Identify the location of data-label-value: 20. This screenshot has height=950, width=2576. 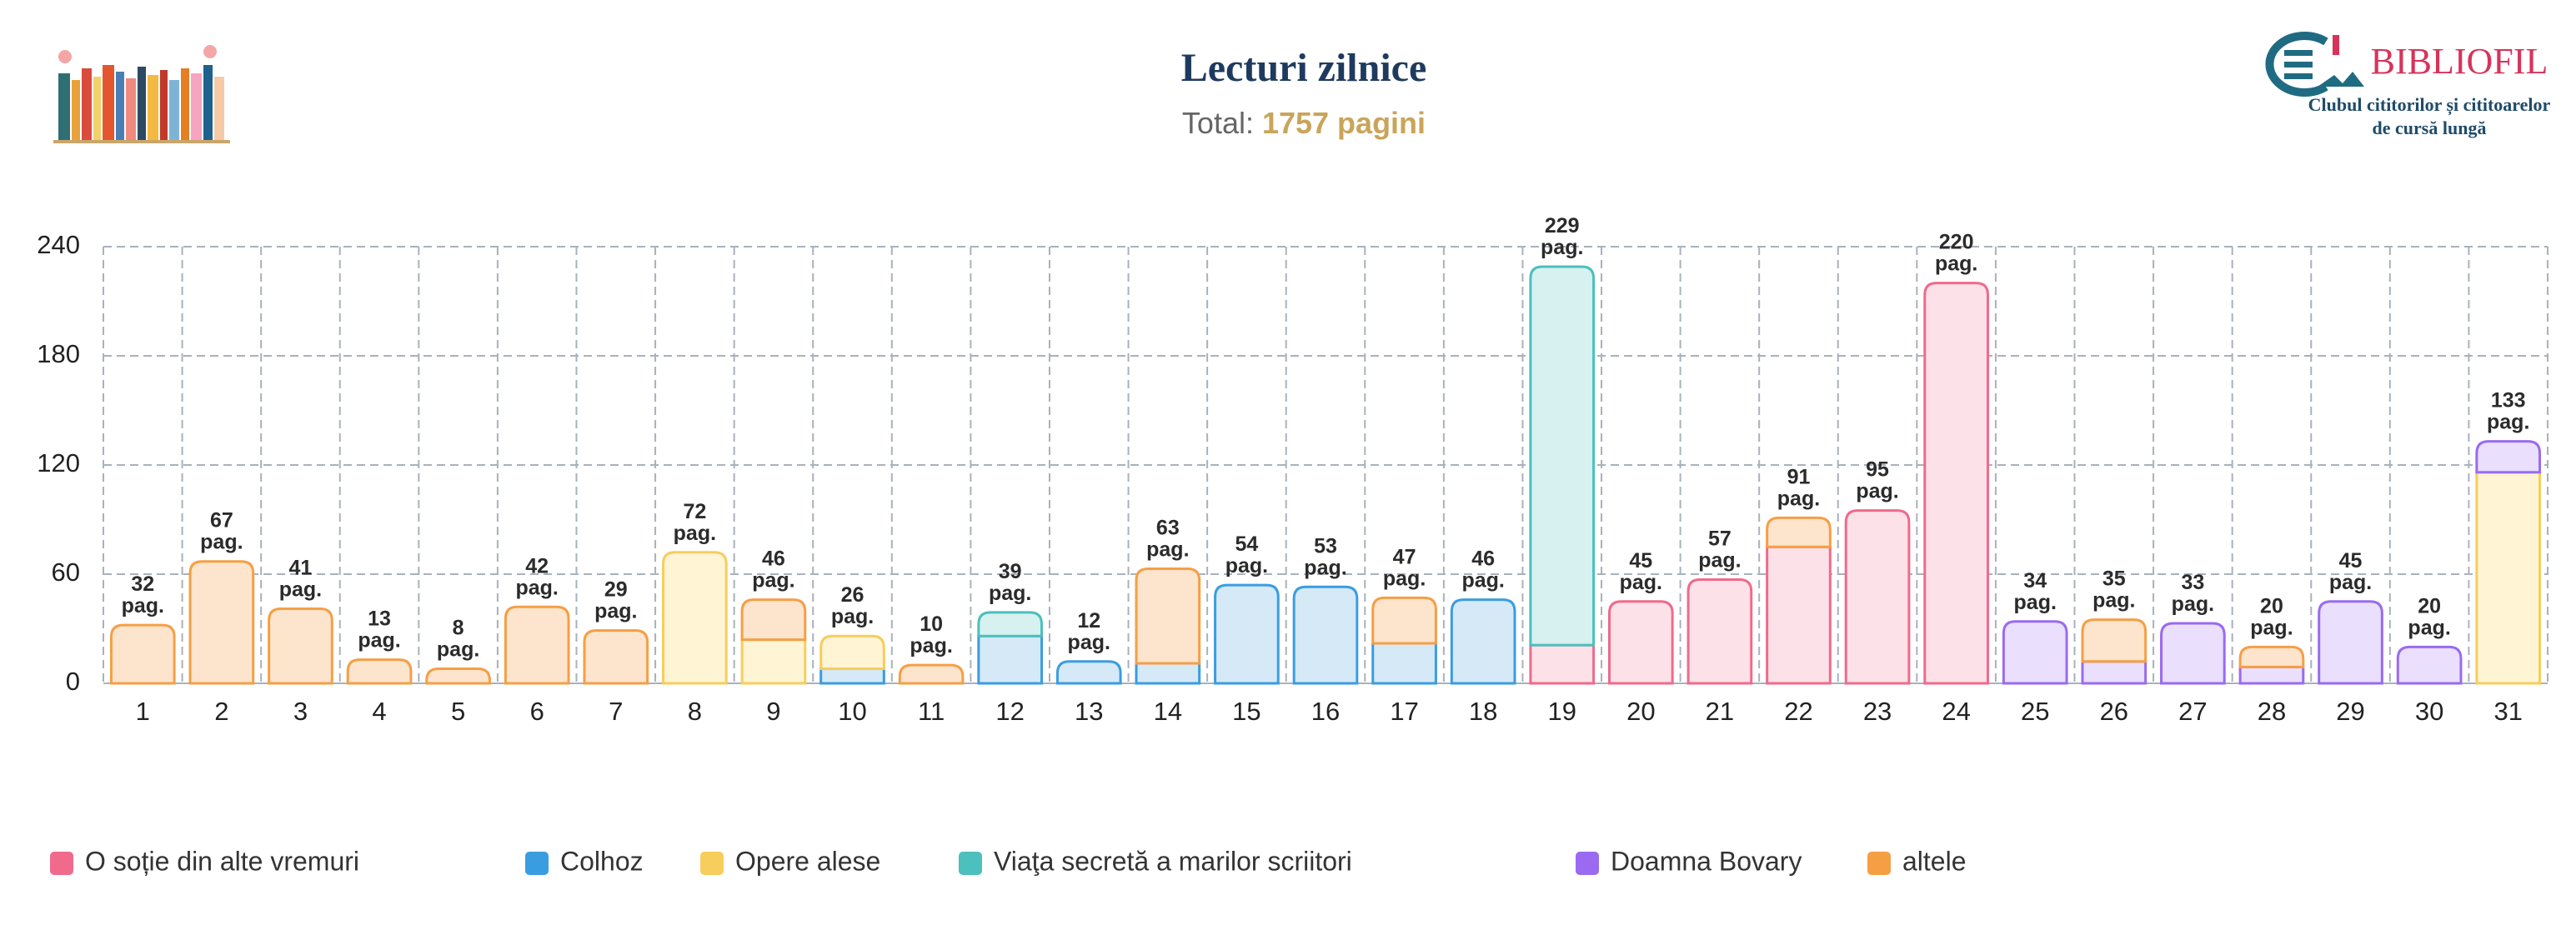
(2271, 606).